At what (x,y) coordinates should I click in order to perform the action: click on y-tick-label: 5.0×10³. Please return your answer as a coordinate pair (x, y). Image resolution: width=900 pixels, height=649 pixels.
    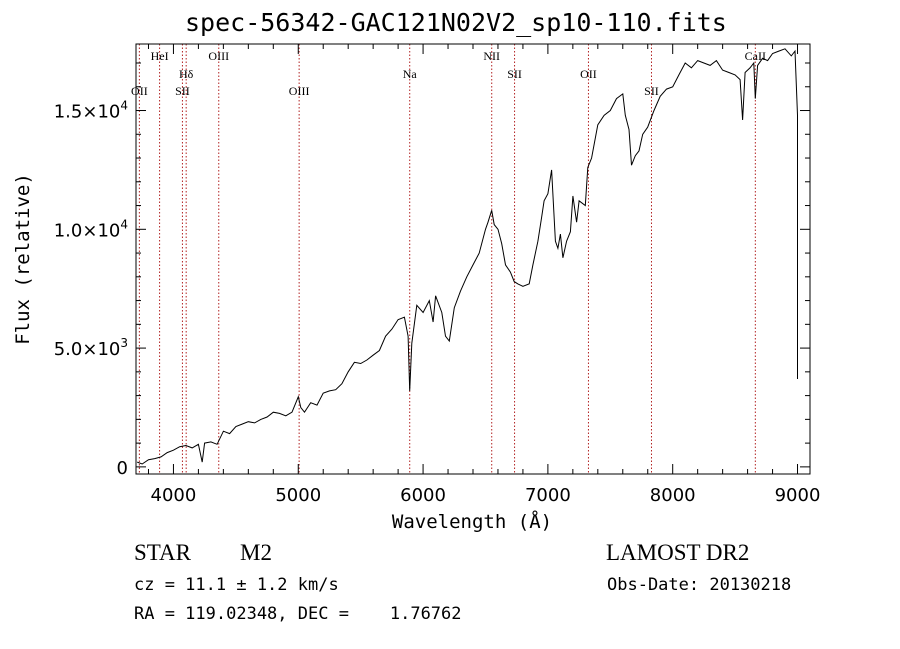
    Looking at the image, I should click on (91, 348).